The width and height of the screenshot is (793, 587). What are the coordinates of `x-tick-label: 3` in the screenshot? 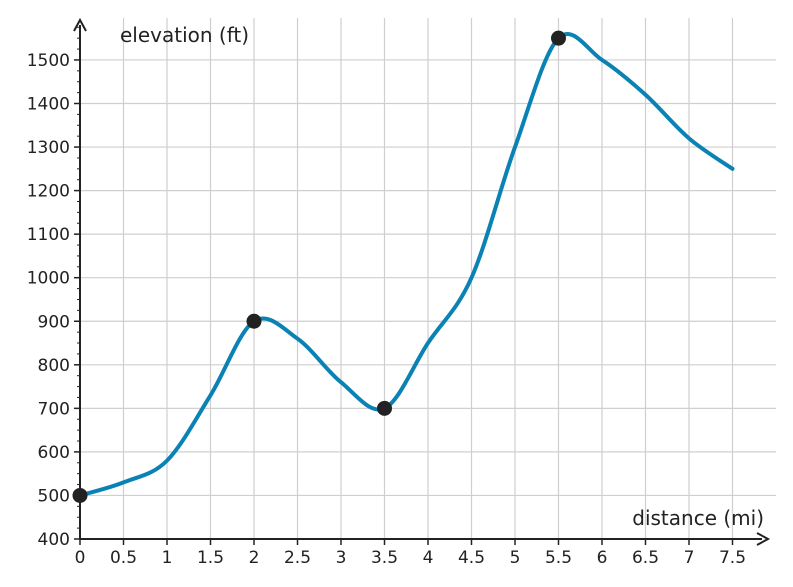 It's located at (341, 558).